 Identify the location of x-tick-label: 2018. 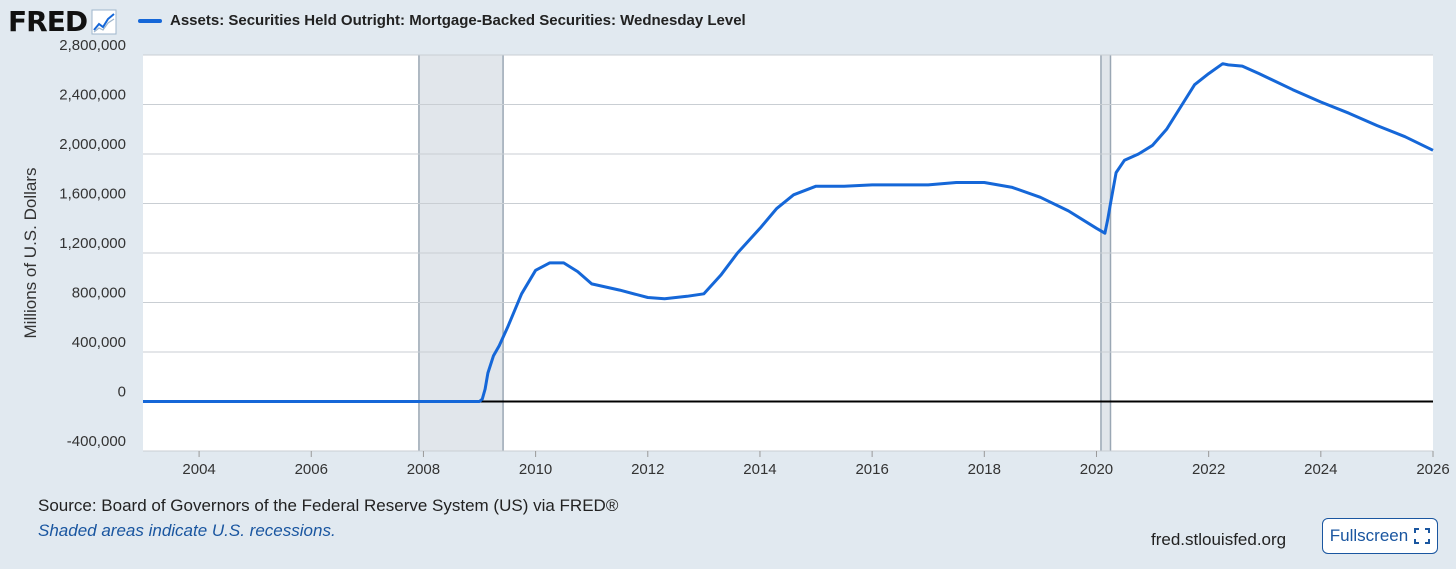
(984, 469).